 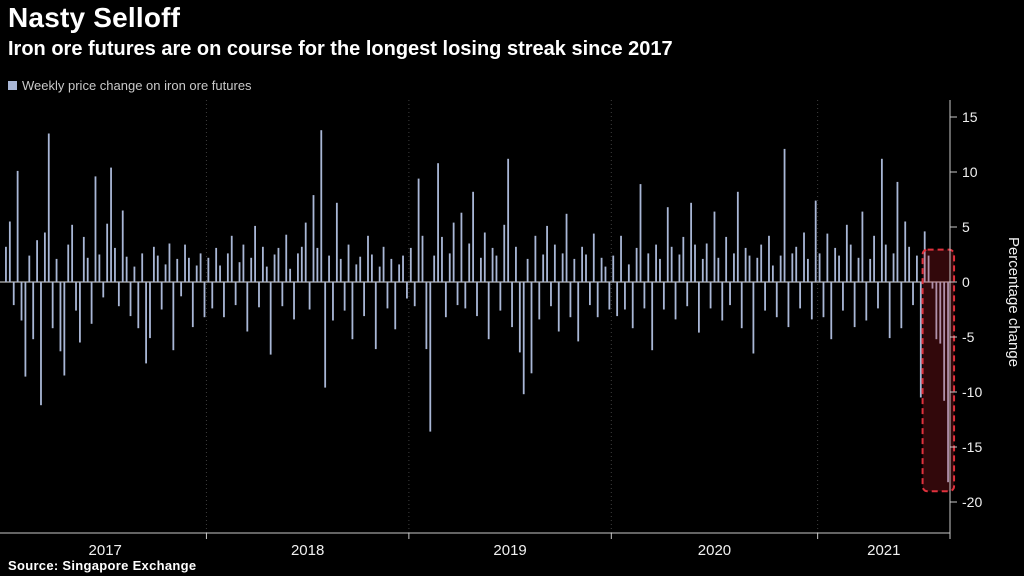 I want to click on x-year-label: 2020, so click(x=714, y=550).